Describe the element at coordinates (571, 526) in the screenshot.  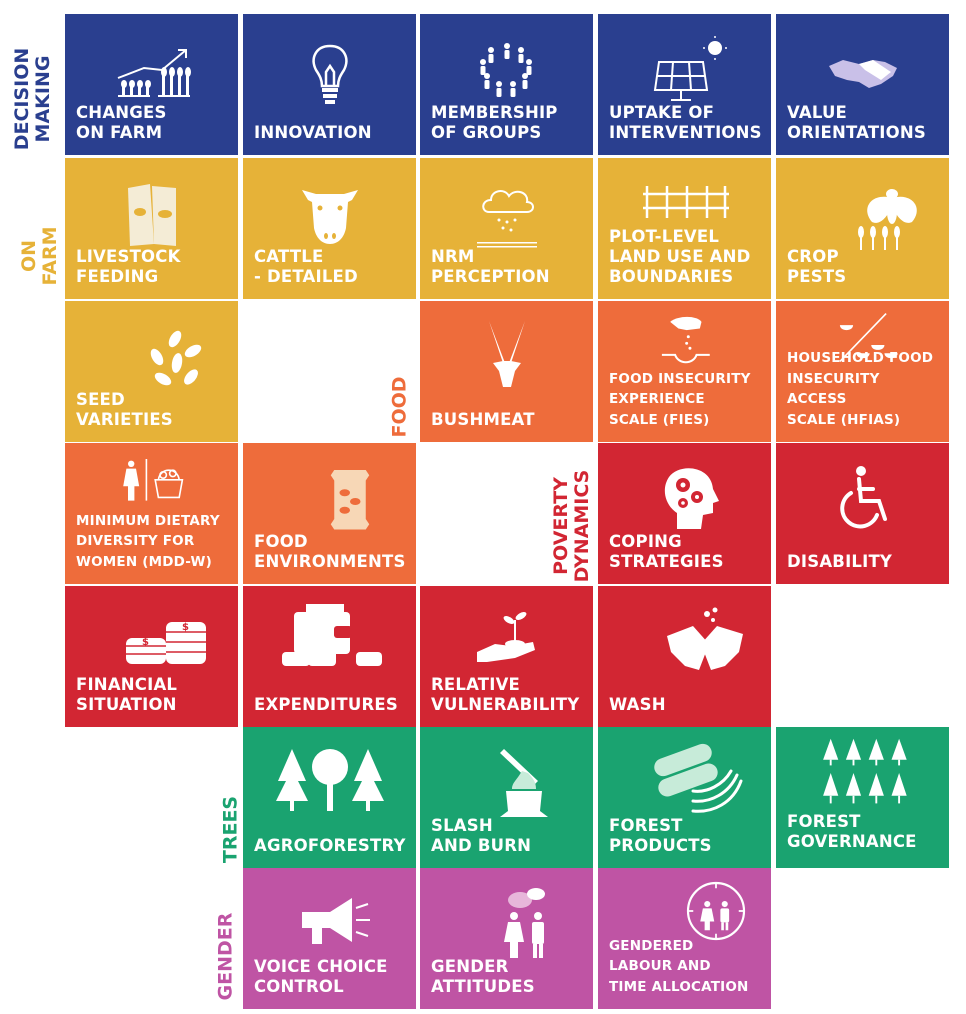
I see `category-poverty-dynamics: POVERTY DYNAMICS` at that location.